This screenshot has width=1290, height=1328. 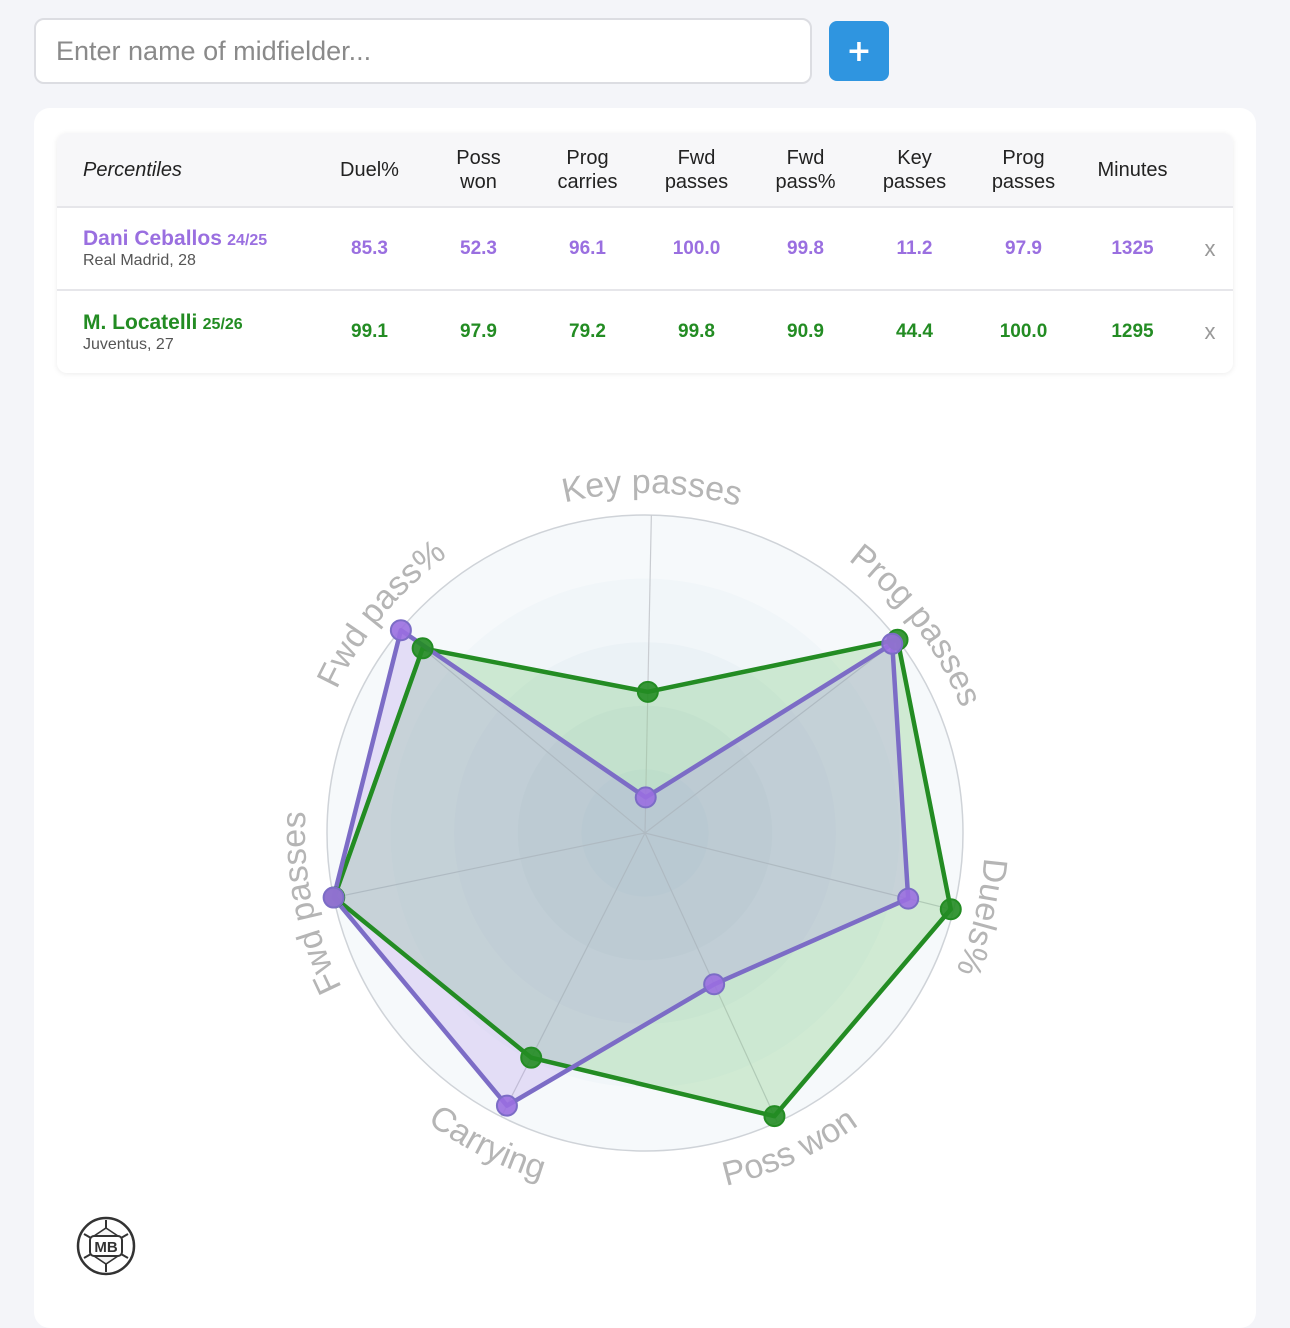 I want to click on stat-value: 44.4, so click(x=914, y=331).